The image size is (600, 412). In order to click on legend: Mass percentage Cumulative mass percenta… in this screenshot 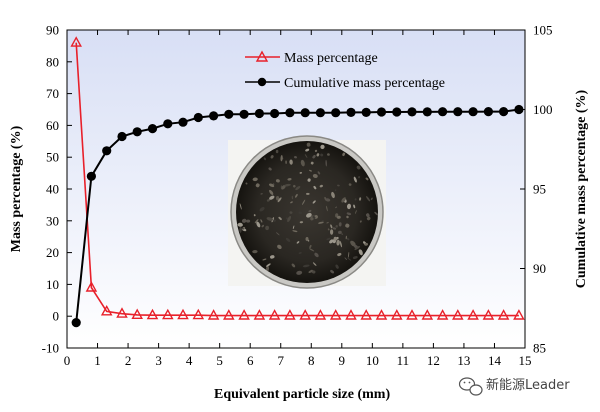, I will do `click(345, 70)`.